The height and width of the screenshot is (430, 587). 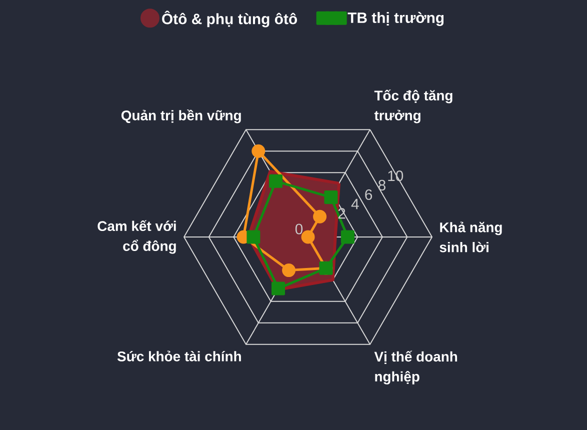 What do you see at coordinates (179, 356) in the screenshot?
I see `spoke-label: Sức khỏe tài chính` at bounding box center [179, 356].